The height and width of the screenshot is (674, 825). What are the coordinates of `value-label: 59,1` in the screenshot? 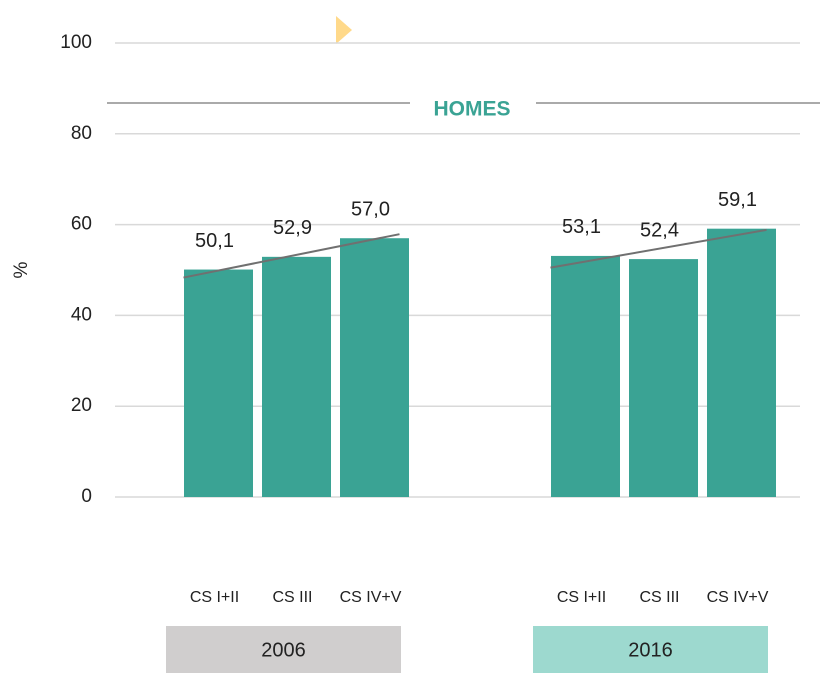 It's located at (737, 200).